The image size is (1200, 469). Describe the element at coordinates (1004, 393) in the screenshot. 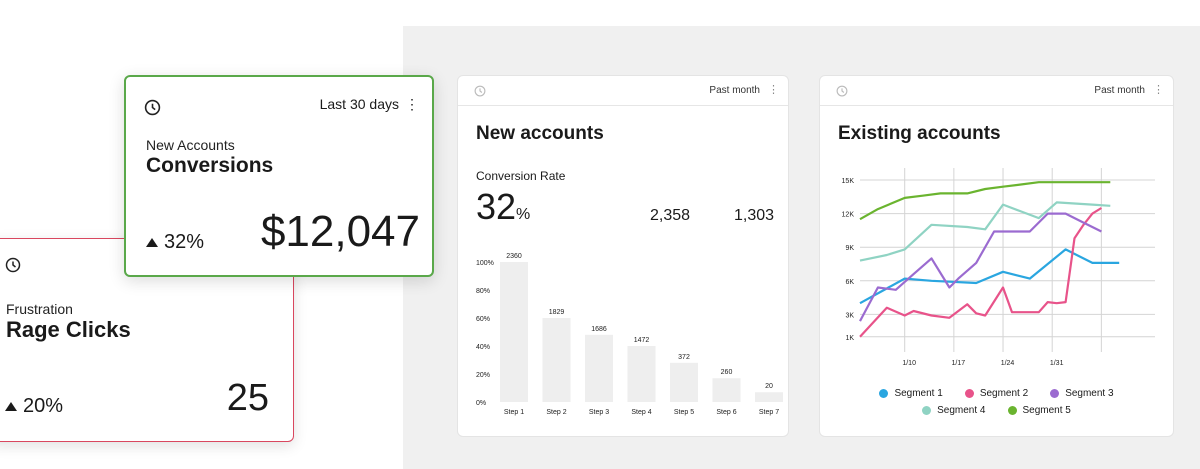

I see `legend-label: Segment 2` at that location.